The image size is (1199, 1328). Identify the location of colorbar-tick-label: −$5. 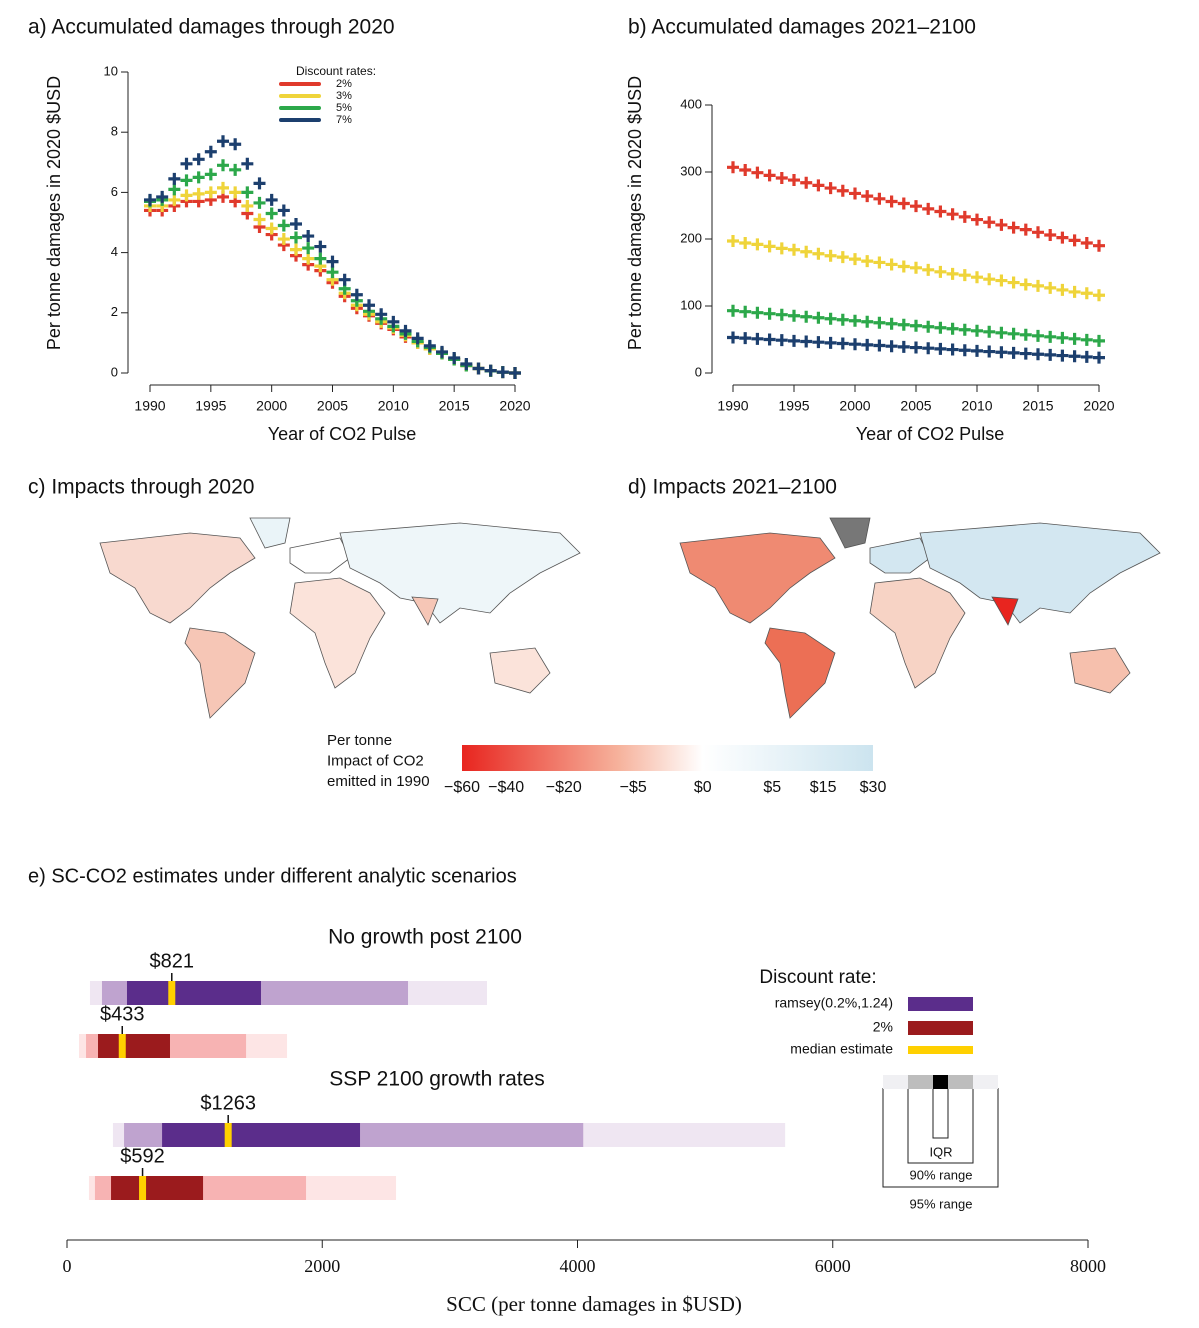
(633, 787).